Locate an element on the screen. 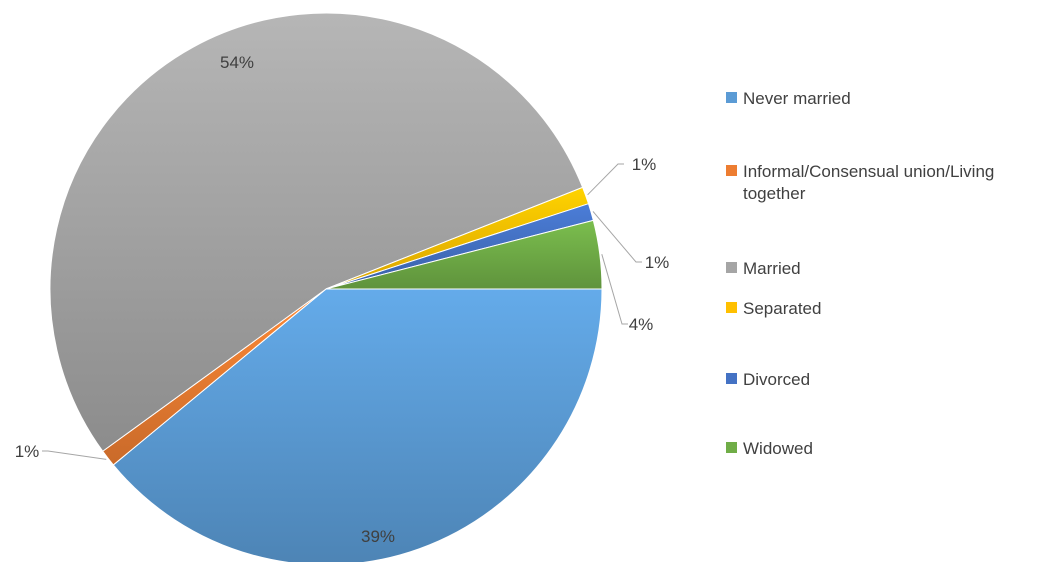  legend-label: Married is located at coordinates (772, 268).